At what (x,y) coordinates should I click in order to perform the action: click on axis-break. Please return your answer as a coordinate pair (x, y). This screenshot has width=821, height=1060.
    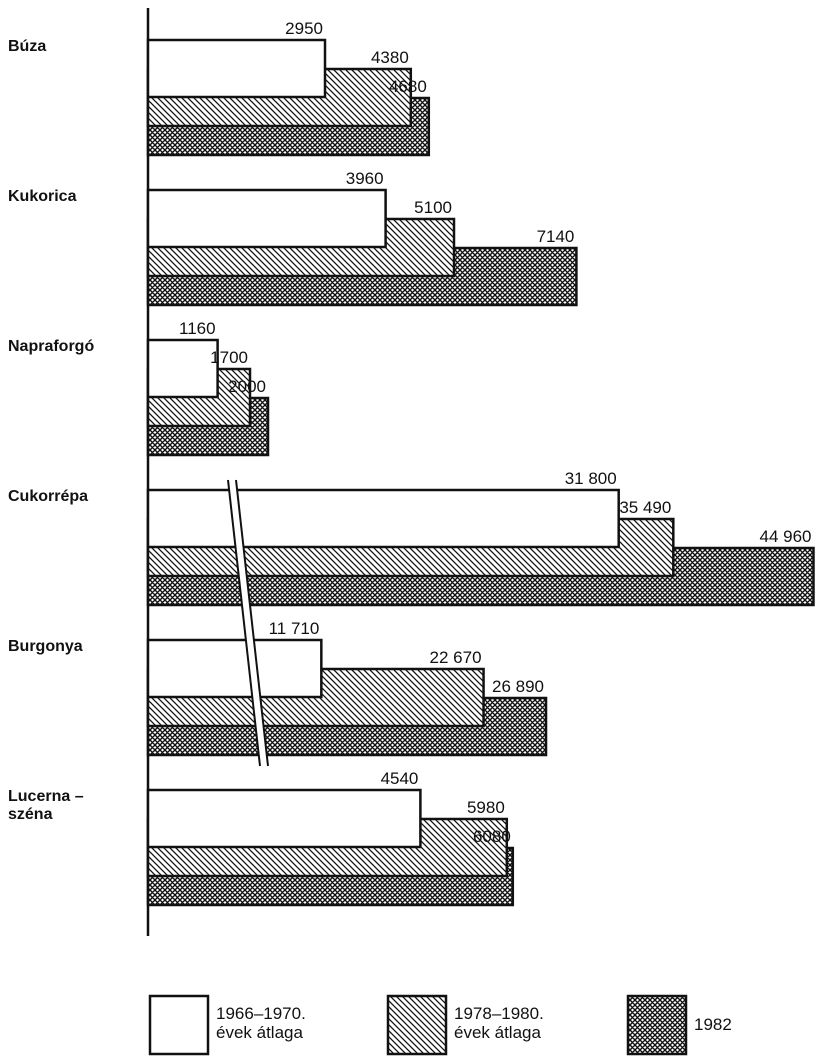
    Looking at the image, I should click on (248, 623).